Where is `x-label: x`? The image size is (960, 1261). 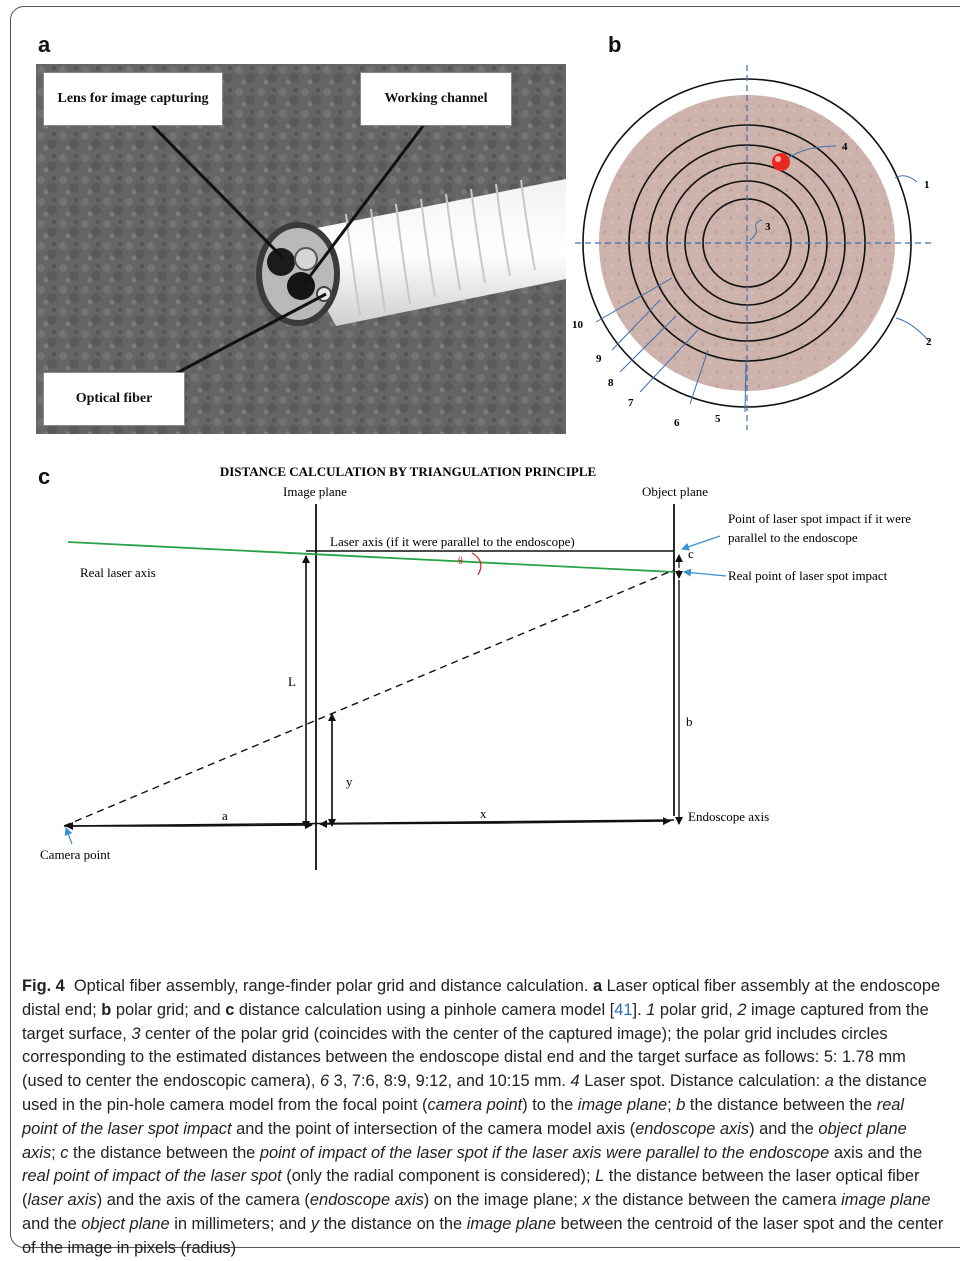
x-label: x is located at coordinates (483, 813).